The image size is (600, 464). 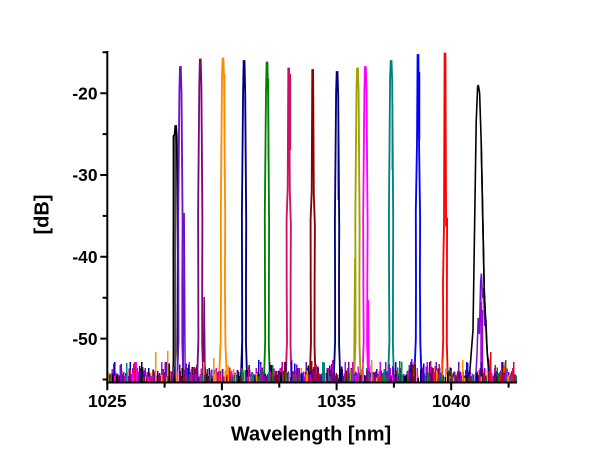 What do you see at coordinates (84, 93) in the screenshot?
I see `svg-text: -20` at bounding box center [84, 93].